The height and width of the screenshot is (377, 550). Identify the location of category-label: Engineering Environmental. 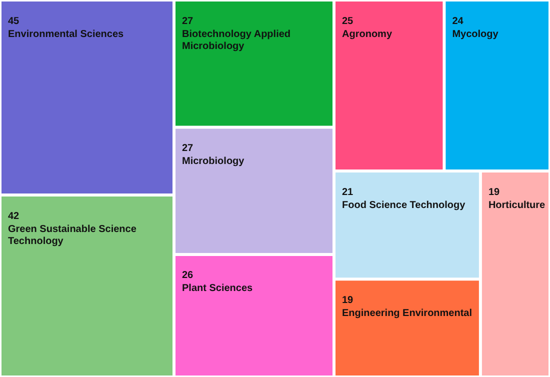
(407, 313).